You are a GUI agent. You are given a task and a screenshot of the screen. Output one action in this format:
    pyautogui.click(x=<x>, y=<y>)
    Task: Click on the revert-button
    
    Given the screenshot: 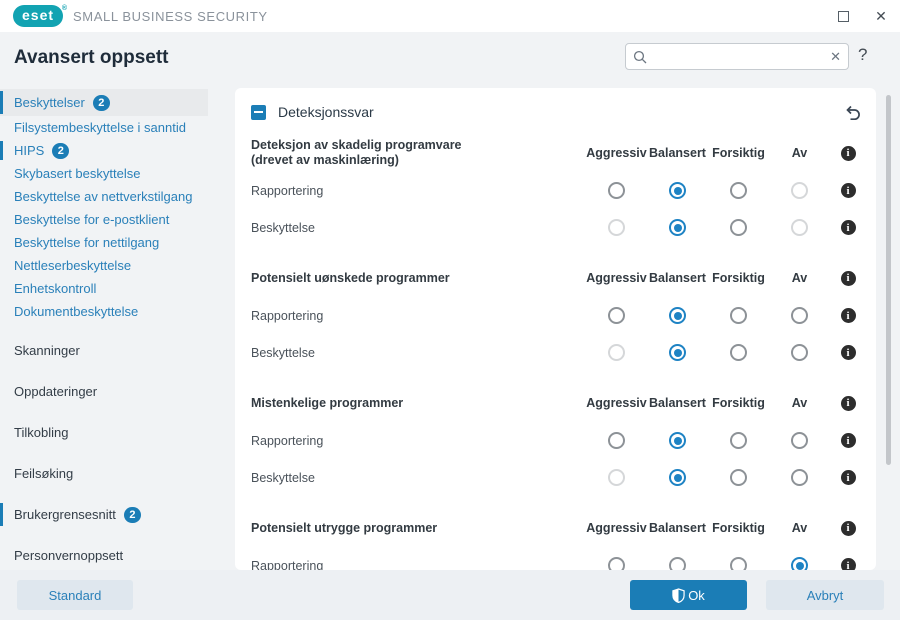 What is the action you would take?
    pyautogui.click(x=852, y=112)
    